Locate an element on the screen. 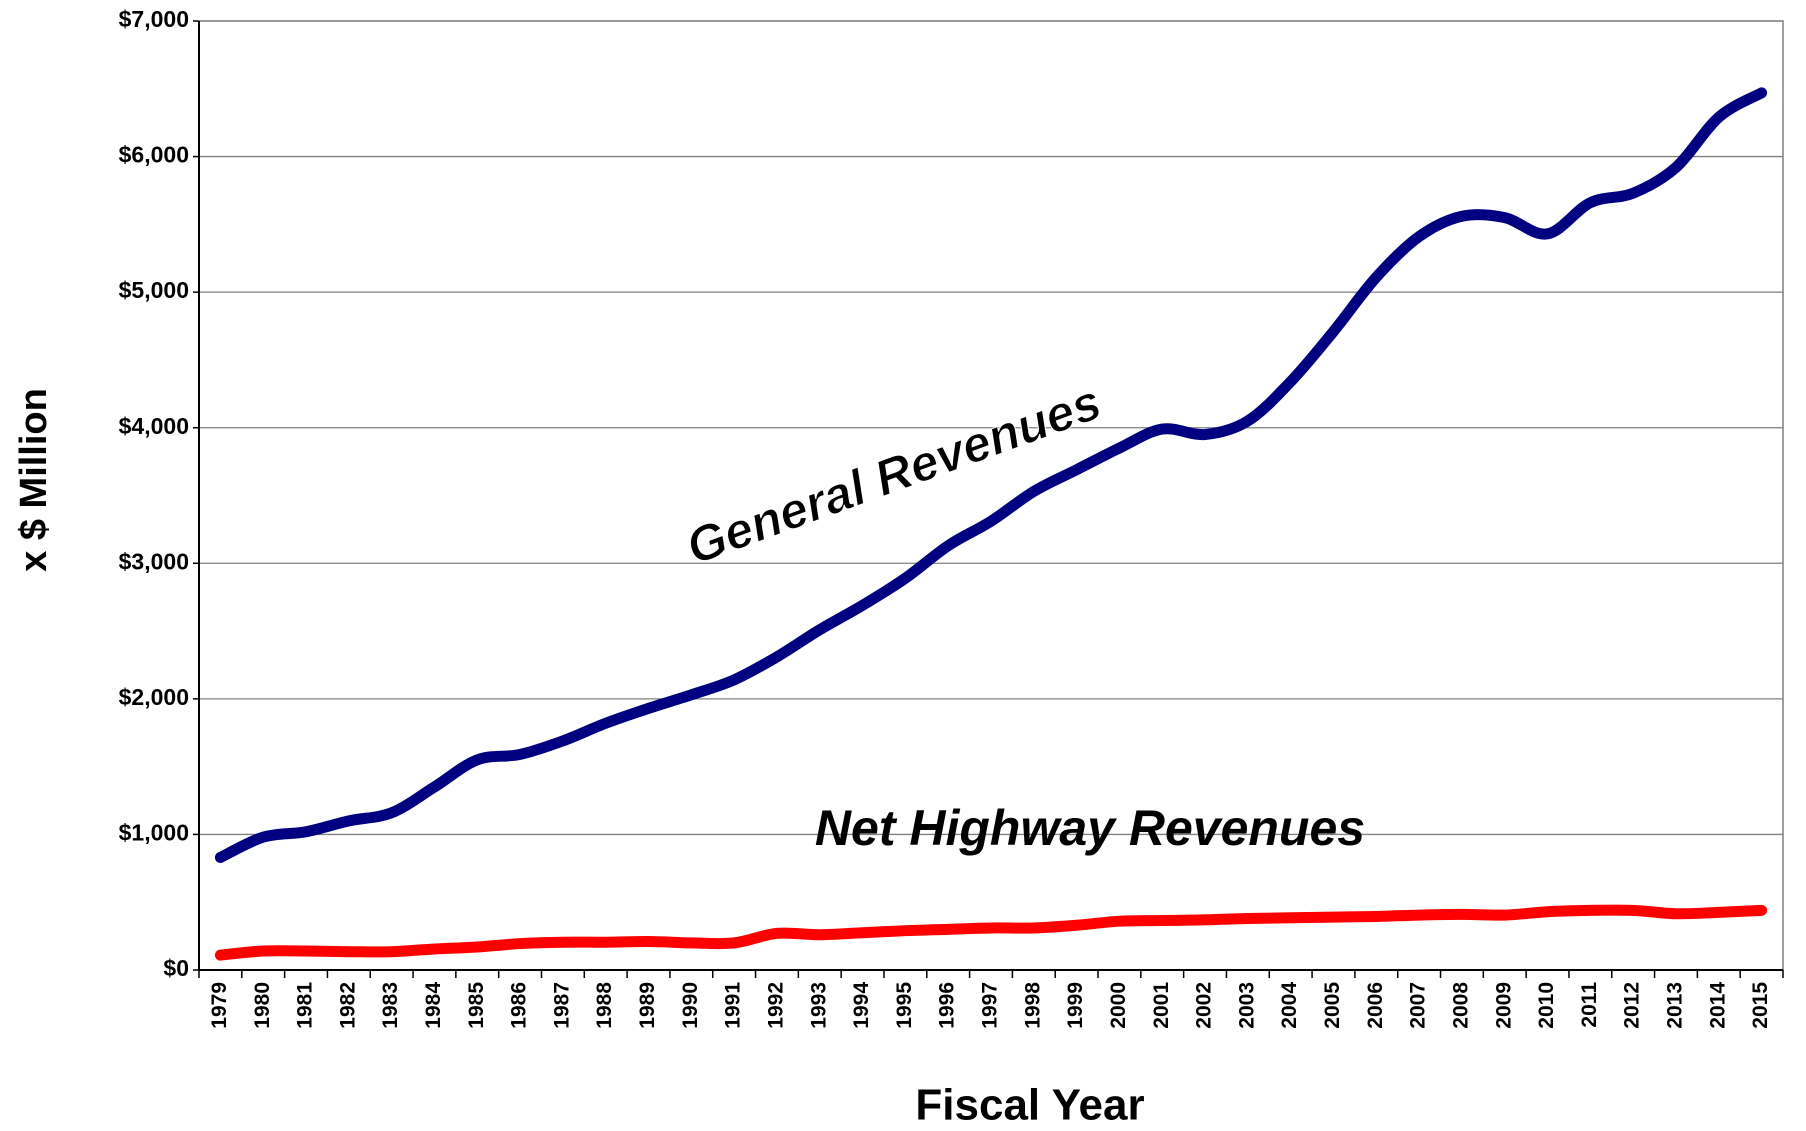 The height and width of the screenshot is (1131, 1806). x-tick-label: 1994 is located at coordinates (861, 1005).